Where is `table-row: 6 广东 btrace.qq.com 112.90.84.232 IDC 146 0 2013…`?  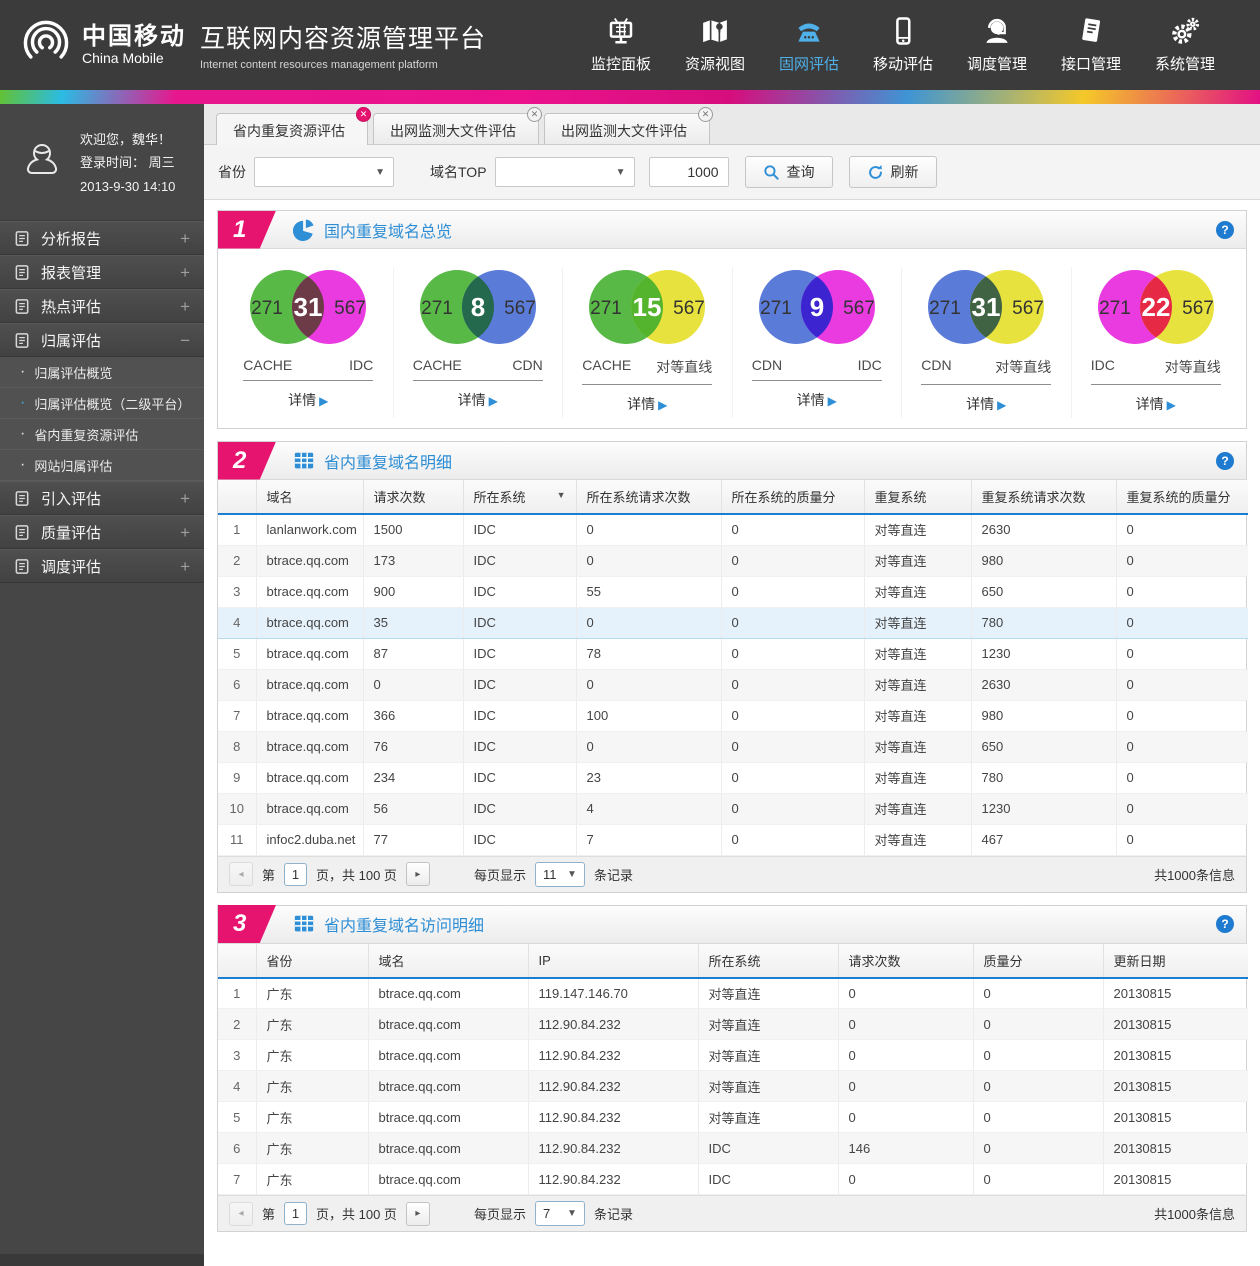
table-row: 6 广东 btrace.qq.com 112.90.84.232 IDC 146 0 2013… is located at coordinates (733, 1148).